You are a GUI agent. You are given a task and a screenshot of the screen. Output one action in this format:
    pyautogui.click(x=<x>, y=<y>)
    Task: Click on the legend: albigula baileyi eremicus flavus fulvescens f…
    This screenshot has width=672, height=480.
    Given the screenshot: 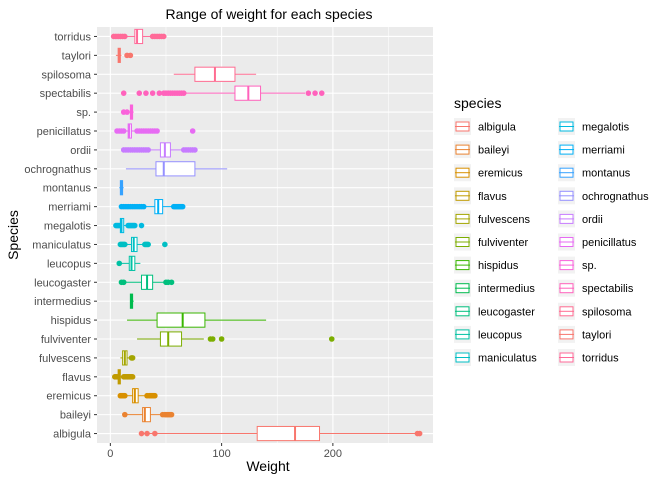 What is the action you would take?
    pyautogui.click(x=551, y=242)
    